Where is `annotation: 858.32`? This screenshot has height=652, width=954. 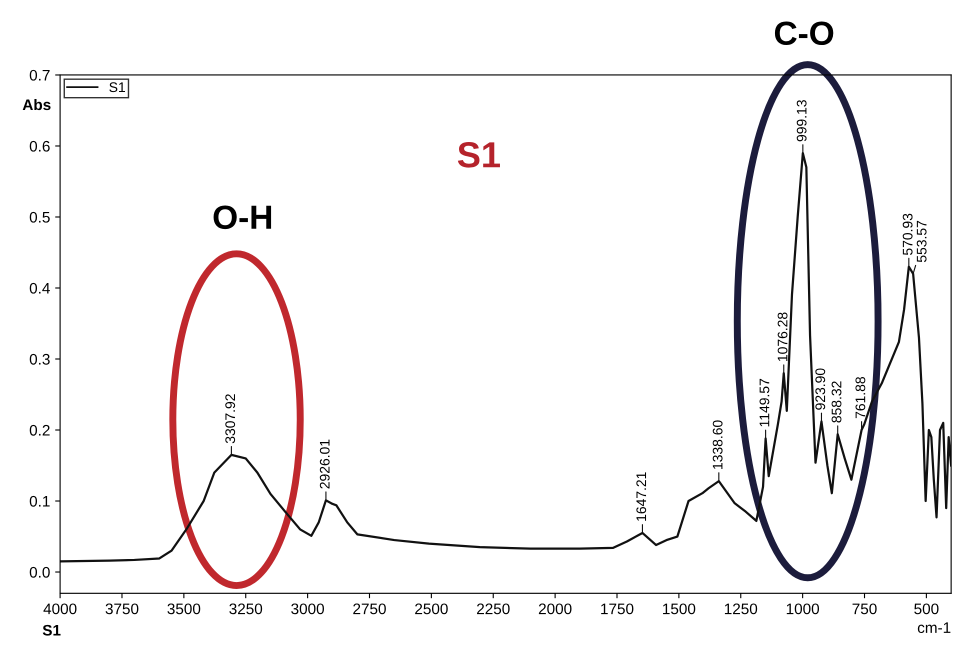 annotation: 858.32 is located at coordinates (837, 402).